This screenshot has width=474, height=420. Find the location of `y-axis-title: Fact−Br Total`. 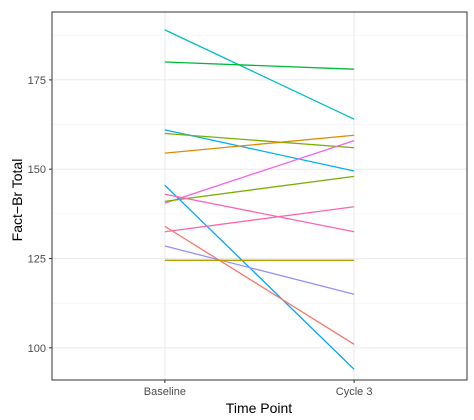

y-axis-title: Fact−Br Total is located at coordinates (17, 200).